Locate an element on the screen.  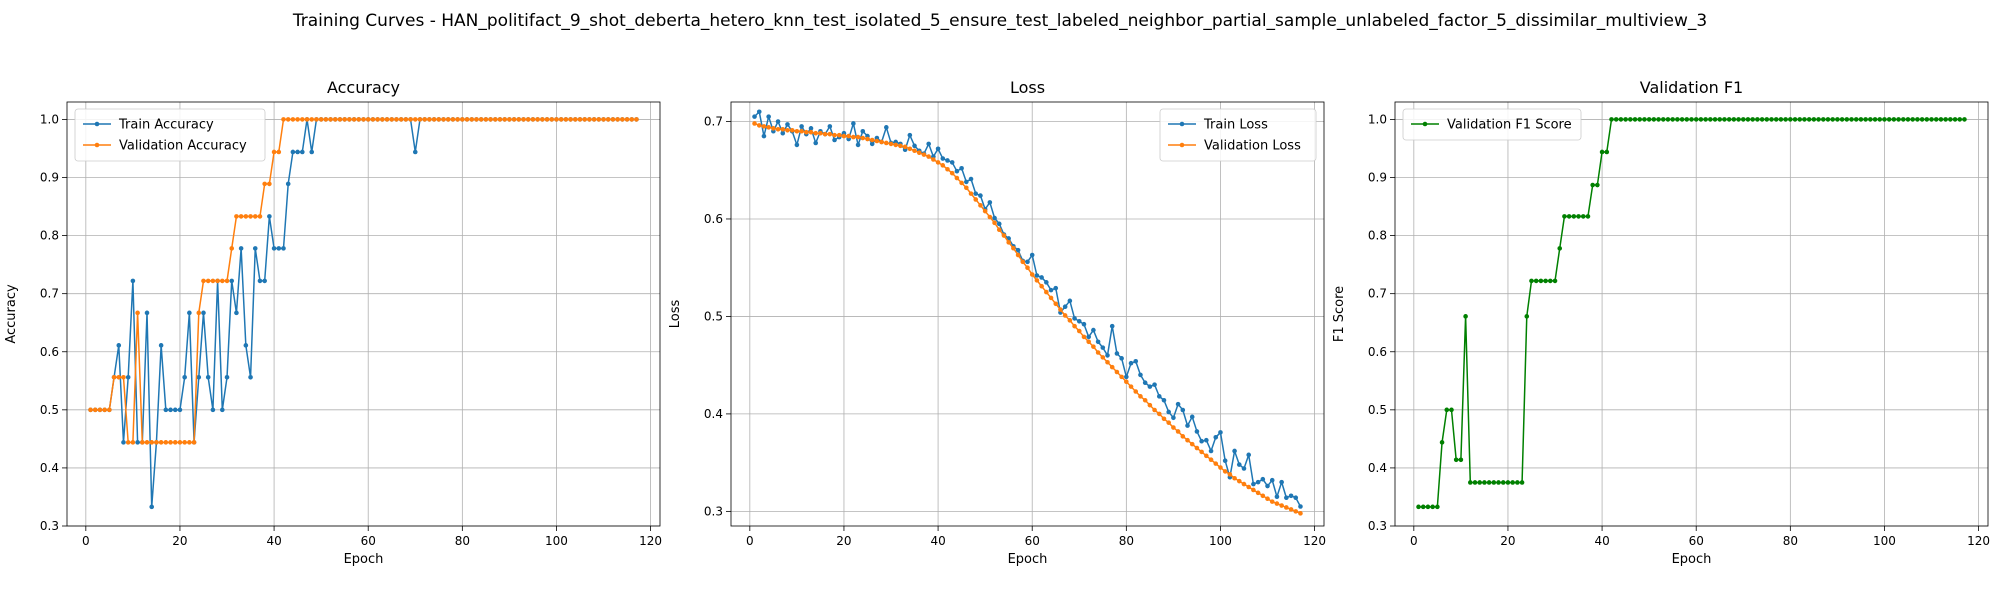
x-tick-label: 100 is located at coordinates (556, 541).